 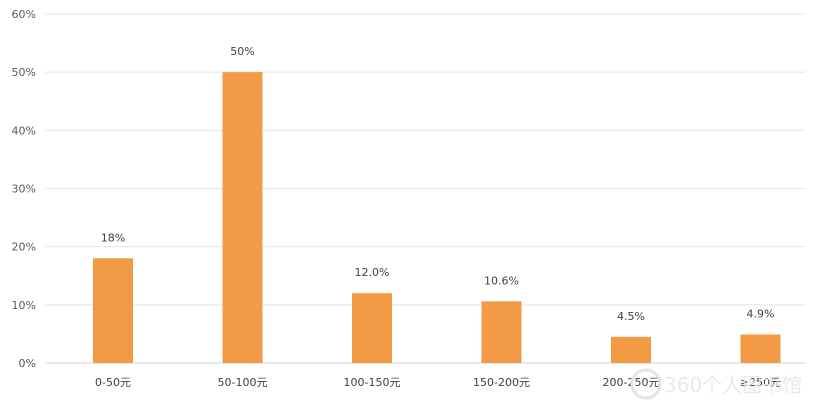 I want to click on data-label: 4.5%, so click(x=631, y=316).